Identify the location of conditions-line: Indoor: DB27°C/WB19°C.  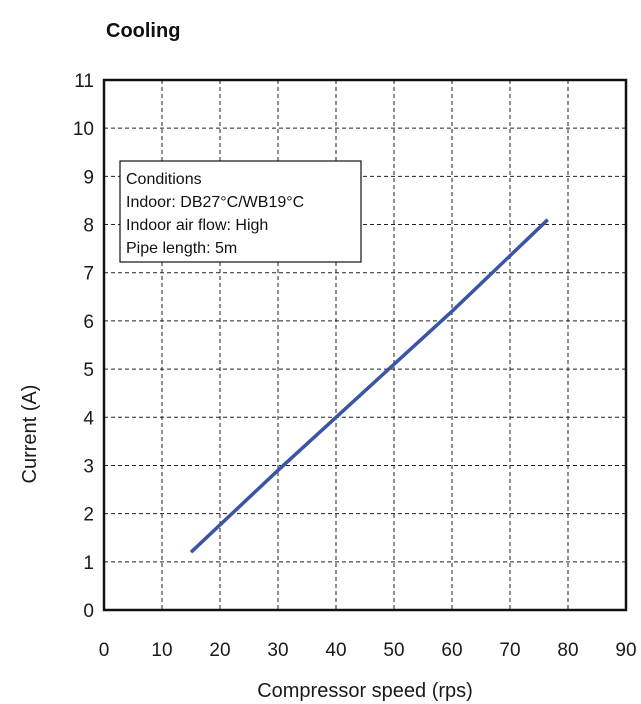
(215, 202).